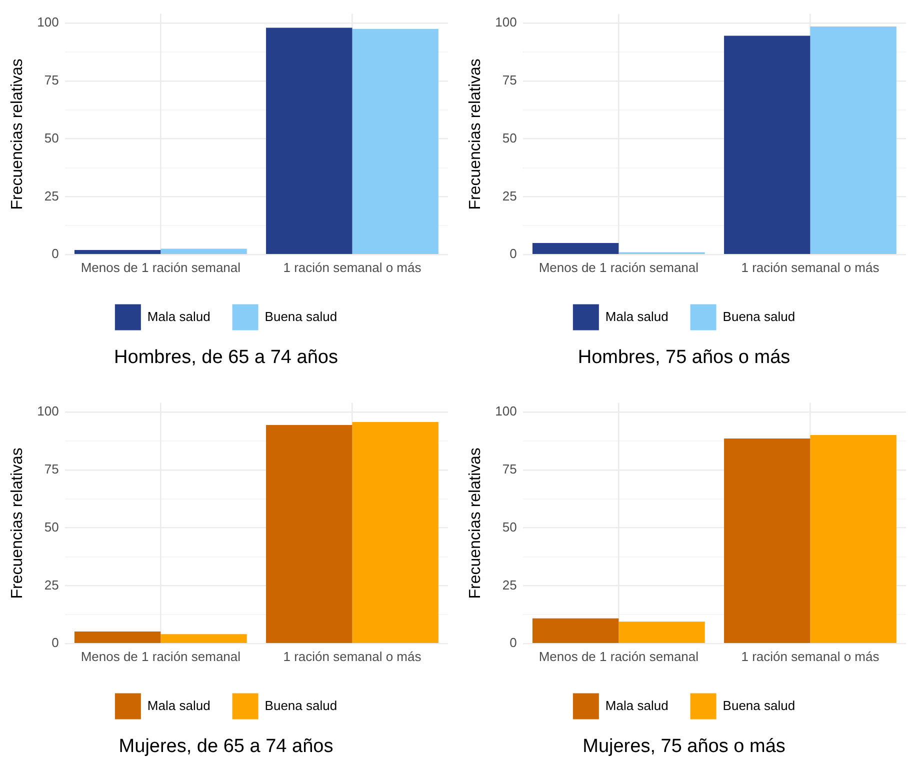 The image size is (916, 778). Describe the element at coordinates (684, 746) in the screenshot. I see `text: Mujeres, 75 años o más` at that location.